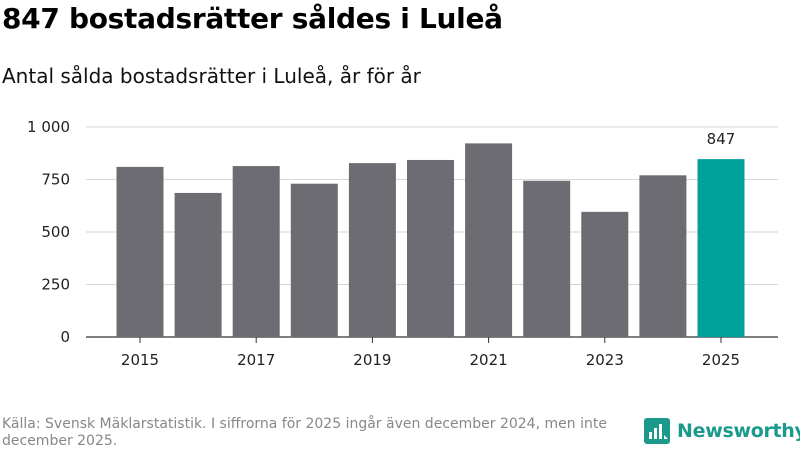 The height and width of the screenshot is (450, 800). Describe the element at coordinates (48, 127) in the screenshot. I see `y-tick-label: 1 000` at that location.